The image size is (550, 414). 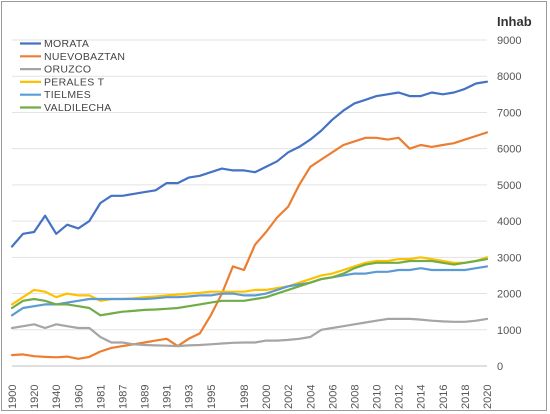 What do you see at coordinates (422, 397) in the screenshot?
I see `x-tick-label: 2014` at bounding box center [422, 397].